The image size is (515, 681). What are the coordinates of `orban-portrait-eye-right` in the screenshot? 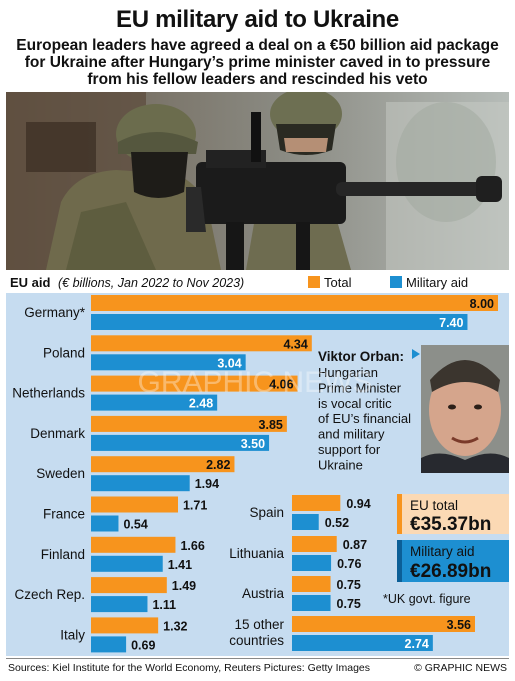 It's located at (478, 407).